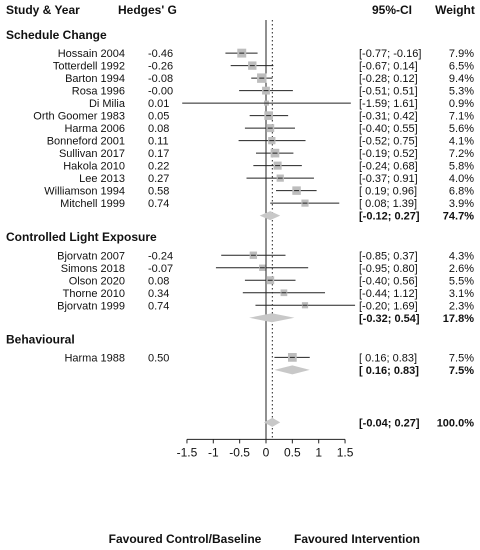  I want to click on study-ci-text: [-0.31; 0.42], so click(388, 117).